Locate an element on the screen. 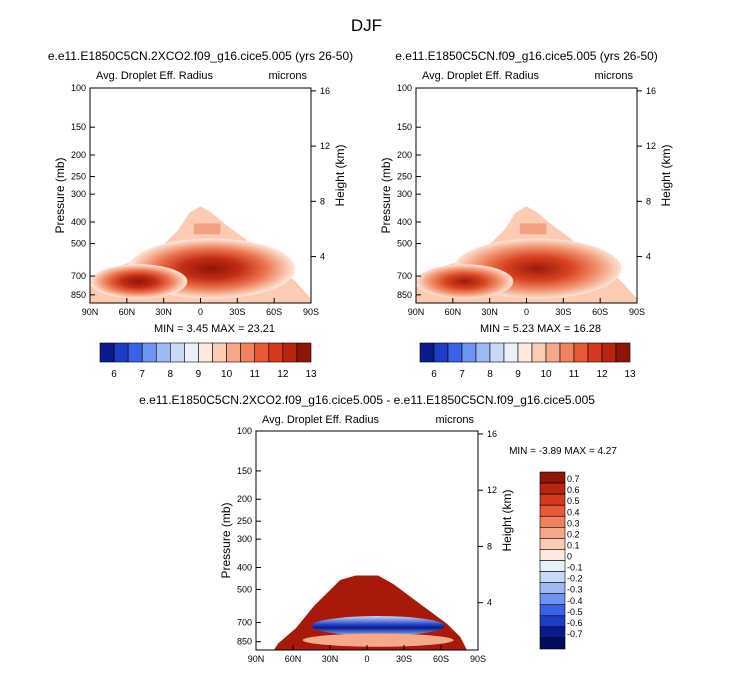 The image size is (733, 673). colorbar-tick-label: 0.4 is located at coordinates (573, 512).